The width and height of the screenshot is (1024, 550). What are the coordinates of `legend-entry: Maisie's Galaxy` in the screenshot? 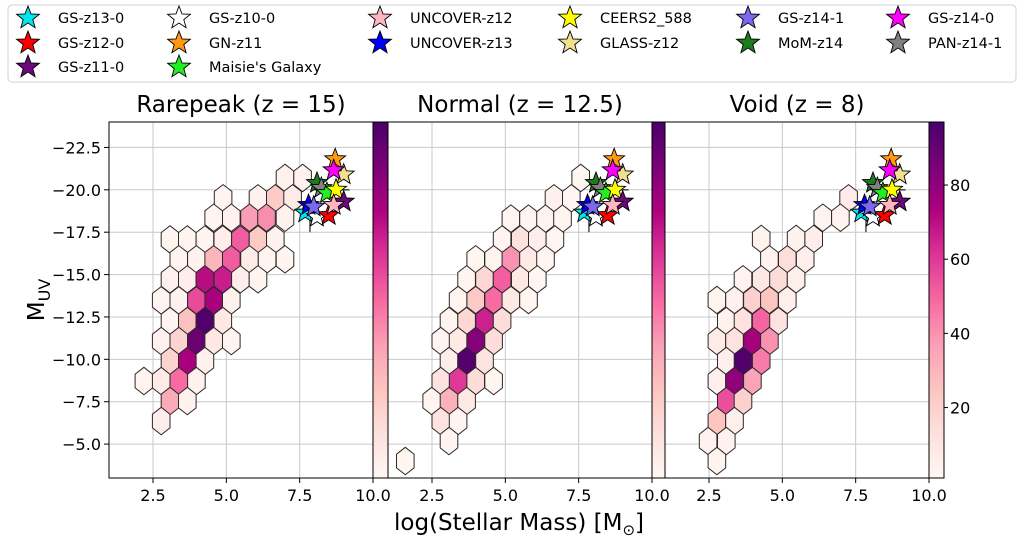 It's located at (244, 65).